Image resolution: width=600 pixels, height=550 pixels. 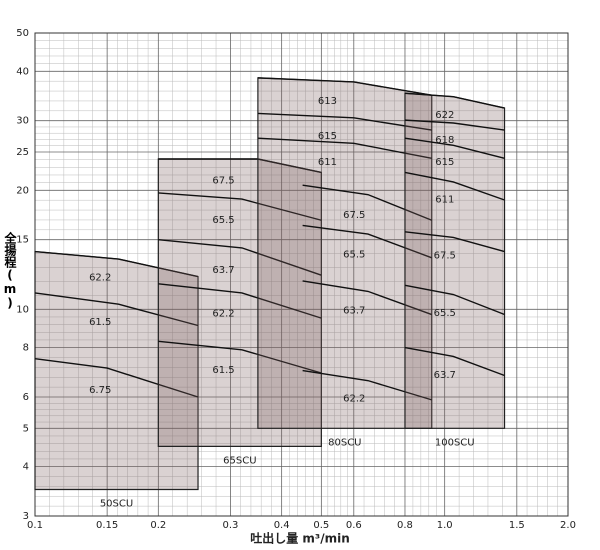 I want to click on x-tick-label: 0.8, so click(x=405, y=525).